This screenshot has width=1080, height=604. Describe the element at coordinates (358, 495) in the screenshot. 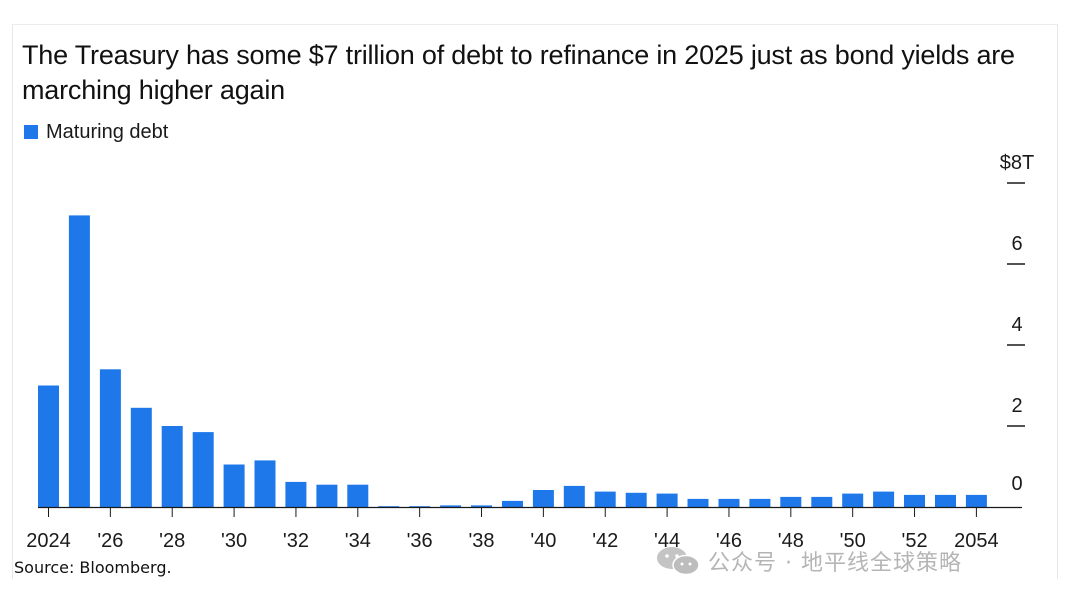

I see `bar-2034` at that location.